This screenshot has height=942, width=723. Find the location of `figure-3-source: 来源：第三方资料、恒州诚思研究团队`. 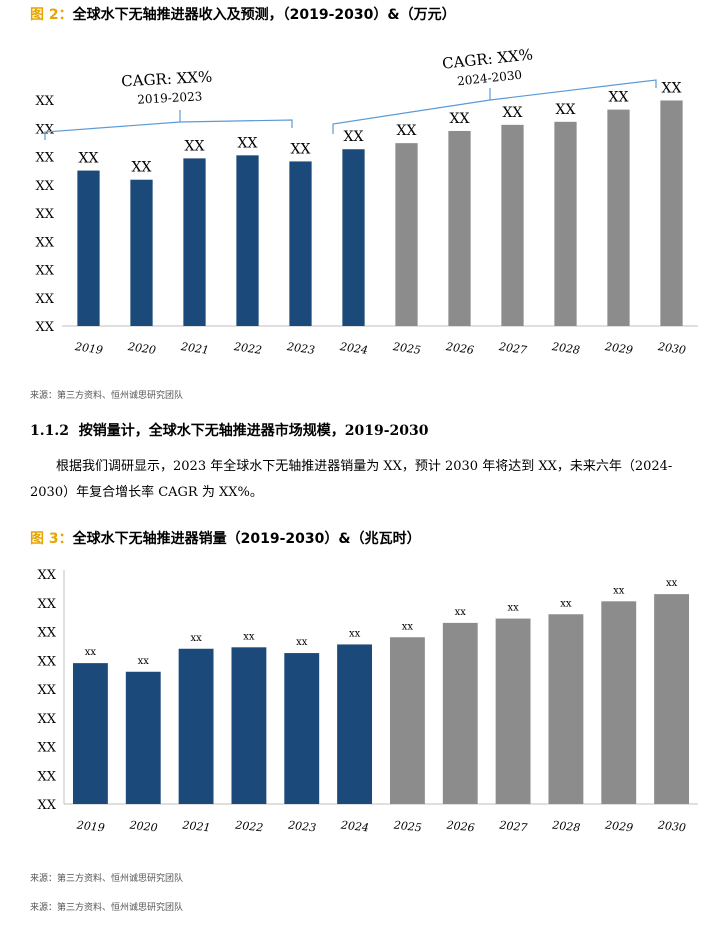

figure-3-source: 来源：第三方资料、恒州诚思研究团队 is located at coordinates (107, 879).